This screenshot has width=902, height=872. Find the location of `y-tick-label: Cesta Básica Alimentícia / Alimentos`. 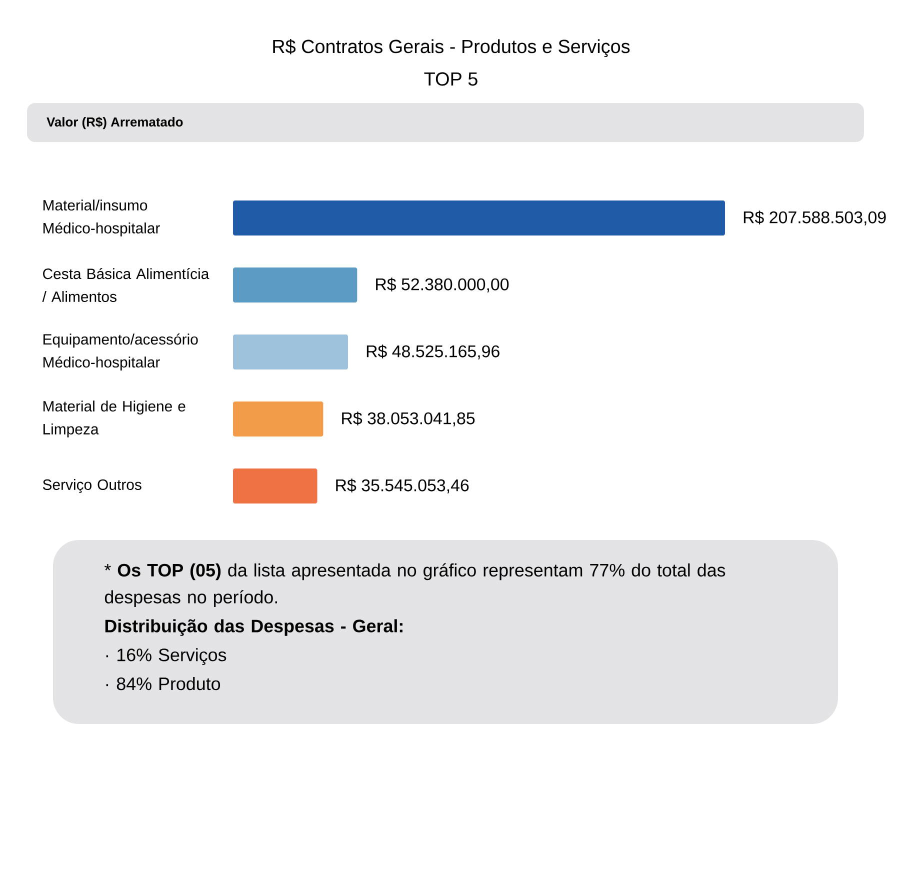

y-tick-label: Cesta Básica Alimentícia / Alimentos is located at coordinates (126, 285).